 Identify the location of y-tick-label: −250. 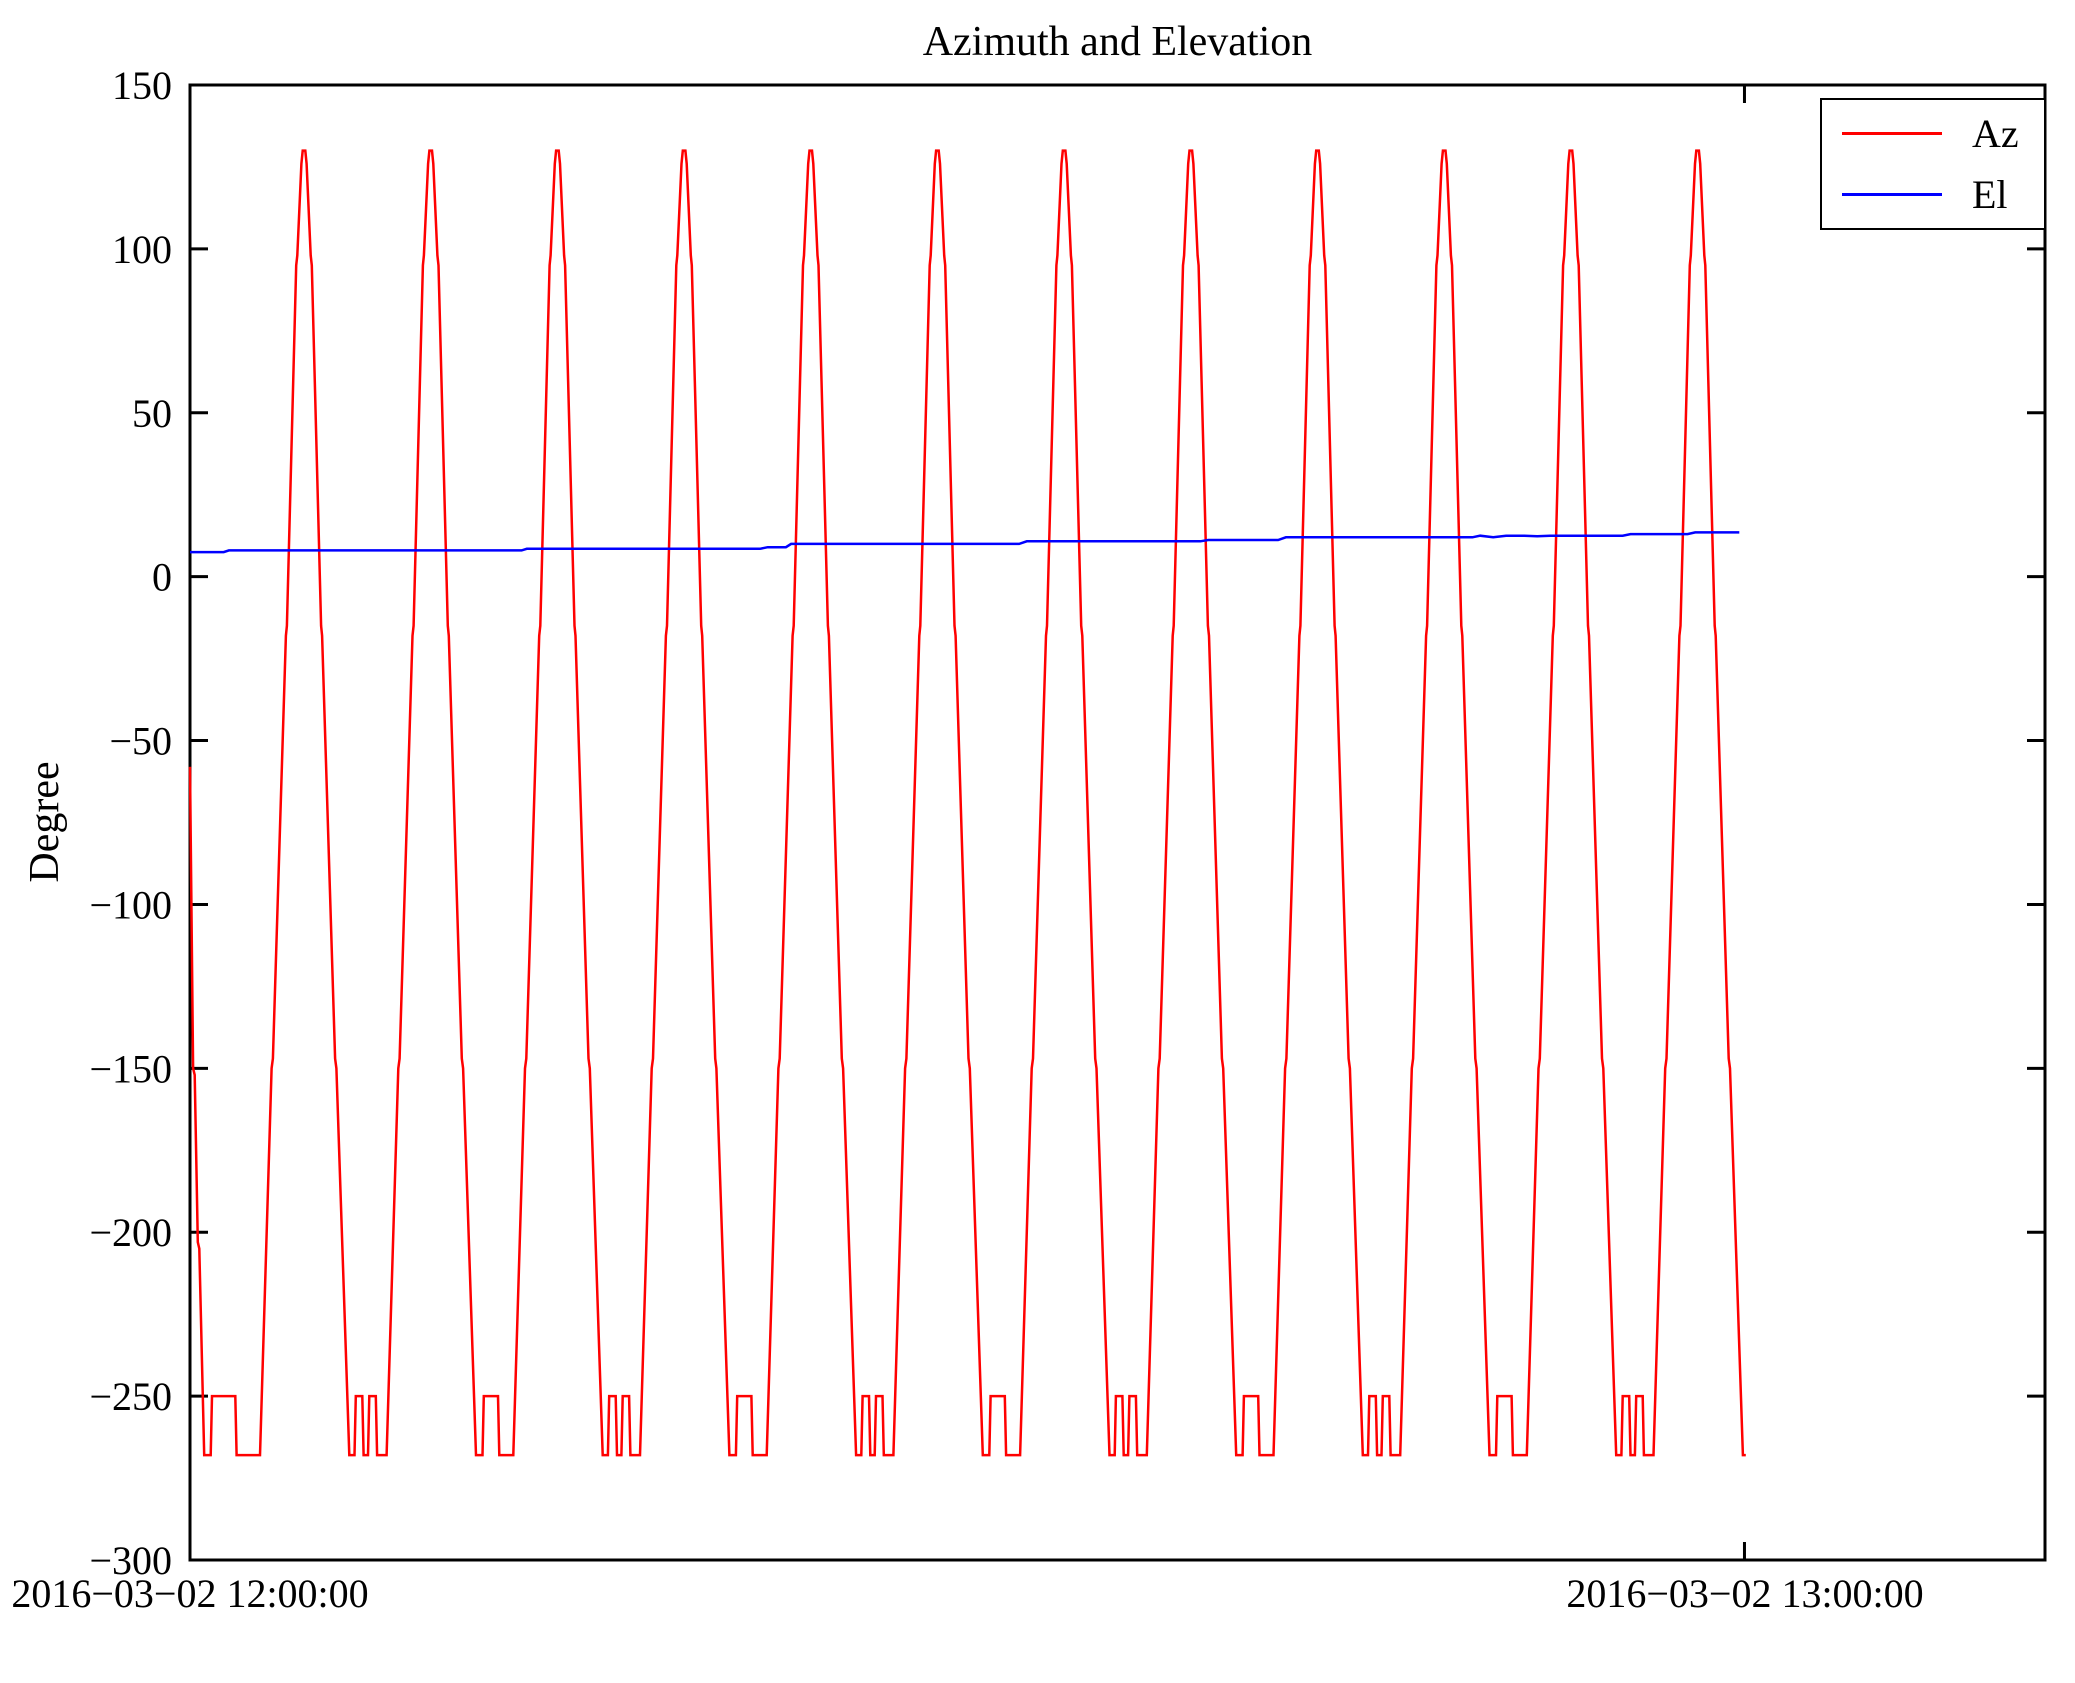
(130, 1396).